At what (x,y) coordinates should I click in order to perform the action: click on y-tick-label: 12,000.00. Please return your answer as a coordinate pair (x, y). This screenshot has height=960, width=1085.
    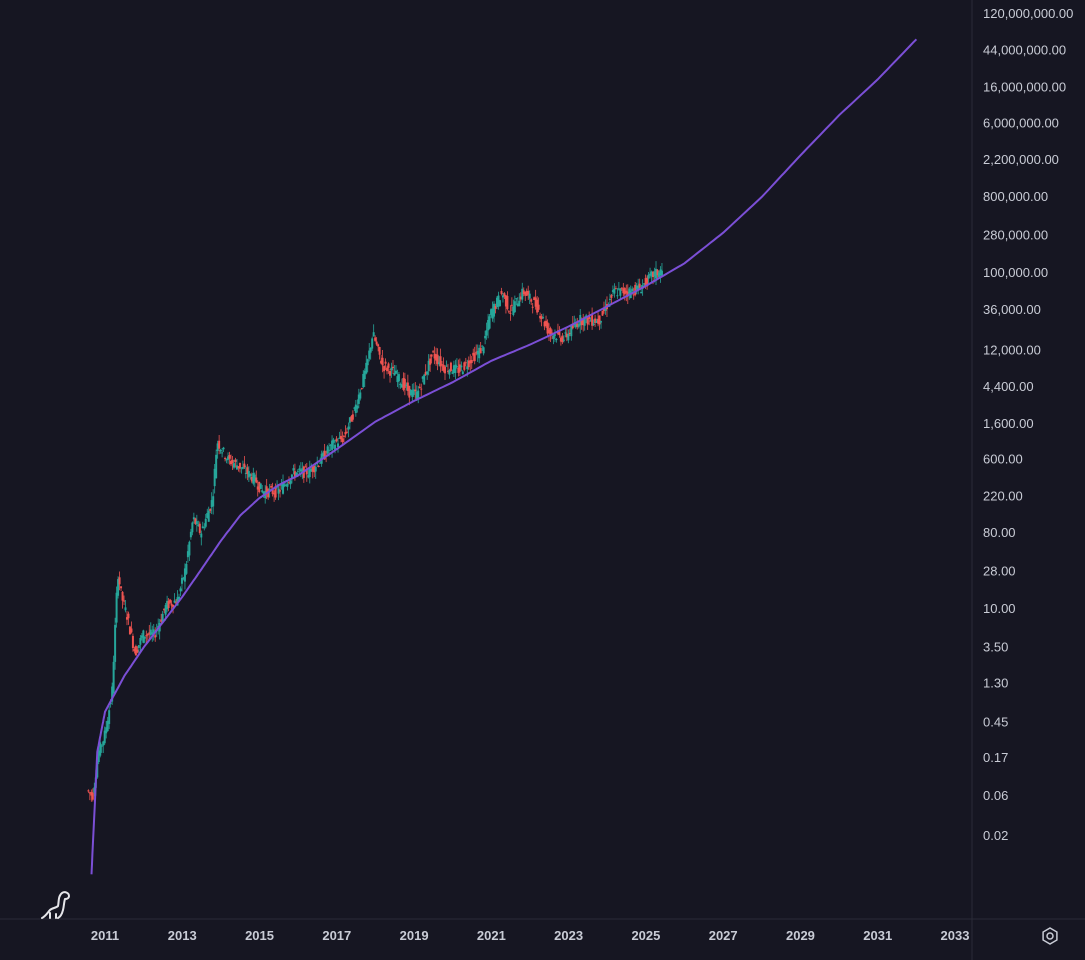
    Looking at the image, I should click on (1012, 349).